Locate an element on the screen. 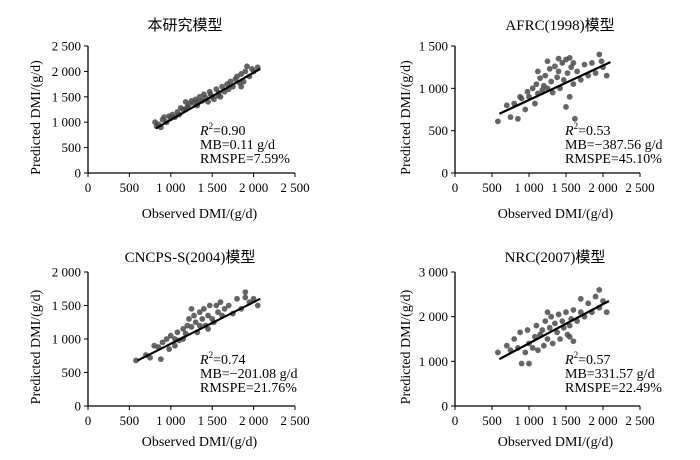 The image size is (700, 460). chart-title: CNCPS-S(2004)模型 is located at coordinates (190, 257).